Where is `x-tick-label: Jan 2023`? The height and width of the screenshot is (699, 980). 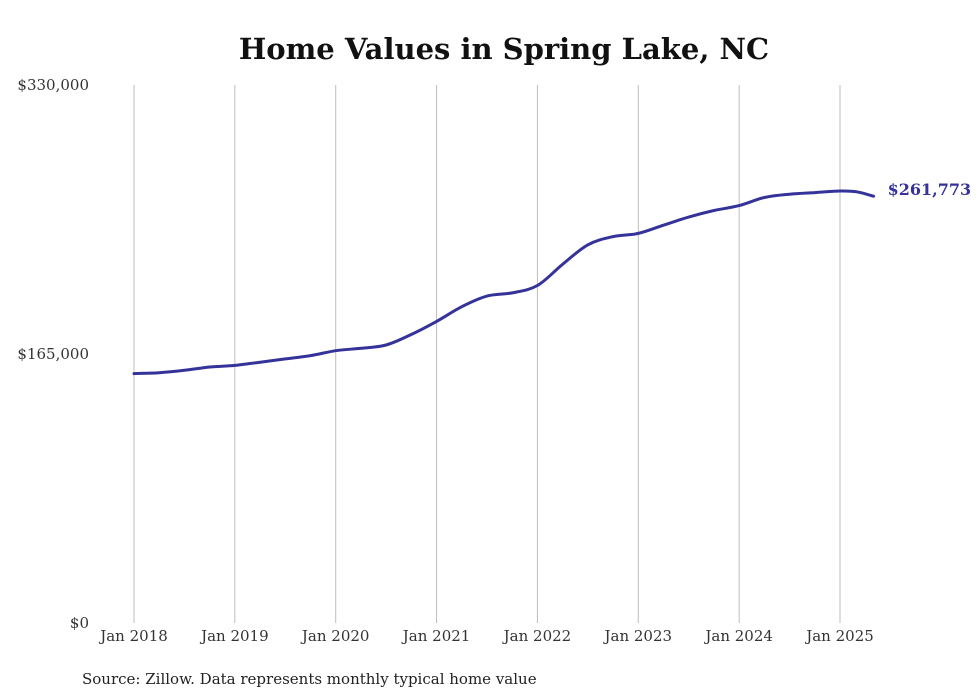 x-tick-label: Jan 2023 is located at coordinates (638, 636).